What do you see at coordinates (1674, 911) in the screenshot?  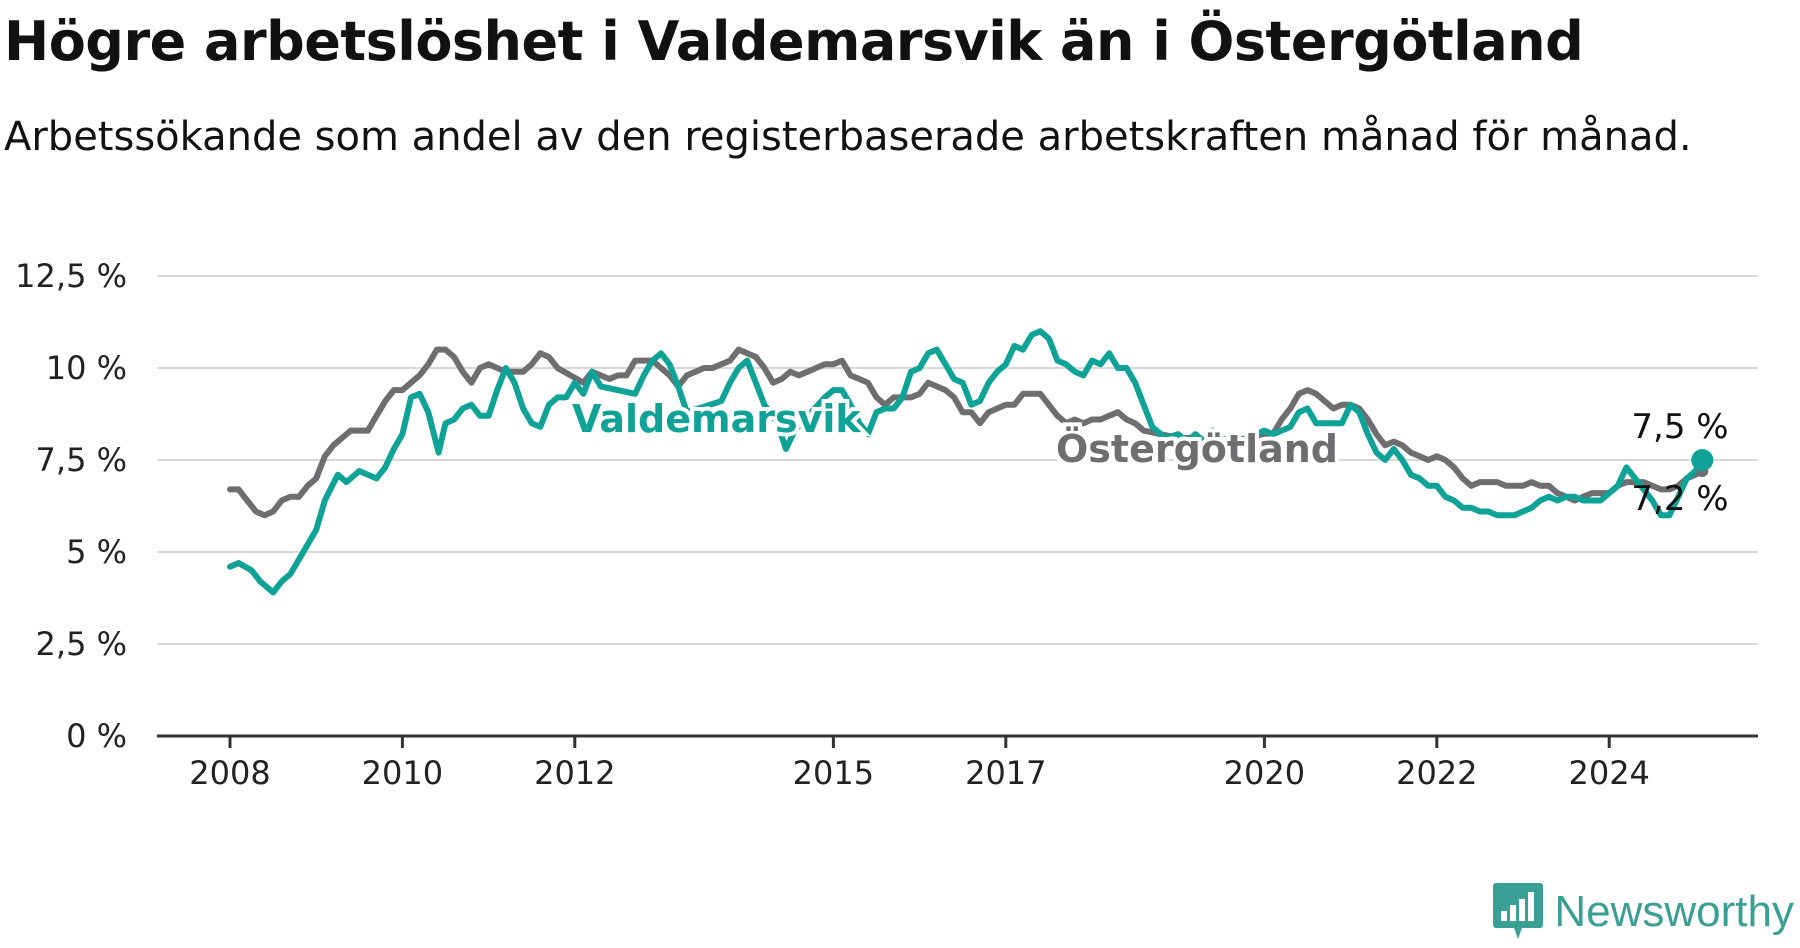 I see `newsworthy-logo-text: Newsworthy` at bounding box center [1674, 911].